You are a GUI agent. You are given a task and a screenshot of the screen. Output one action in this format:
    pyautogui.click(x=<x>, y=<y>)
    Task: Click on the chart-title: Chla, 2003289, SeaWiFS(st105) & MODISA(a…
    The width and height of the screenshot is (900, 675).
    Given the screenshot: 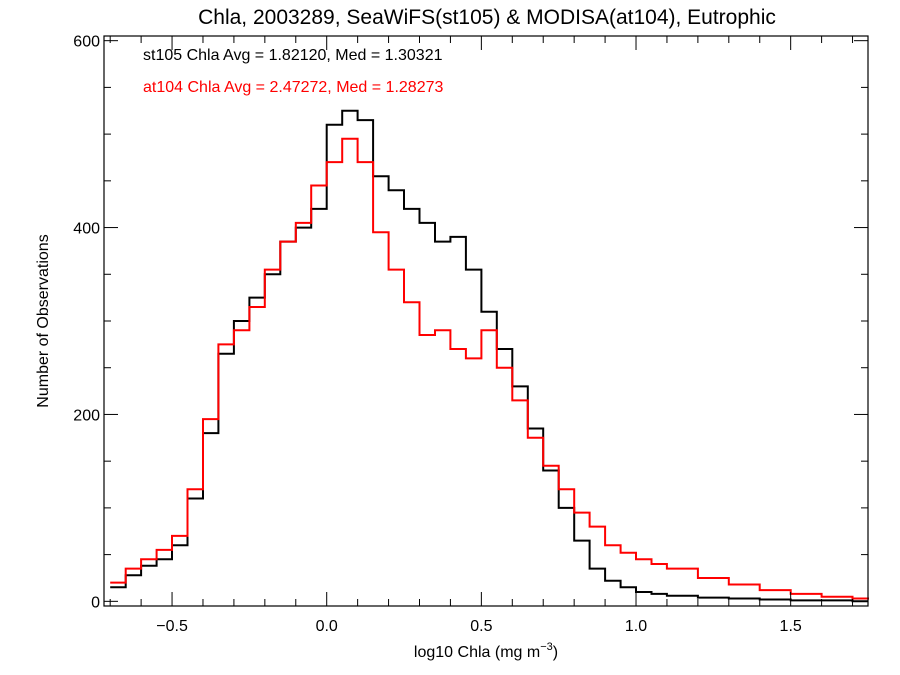 What is the action you would take?
    pyautogui.click(x=487, y=17)
    